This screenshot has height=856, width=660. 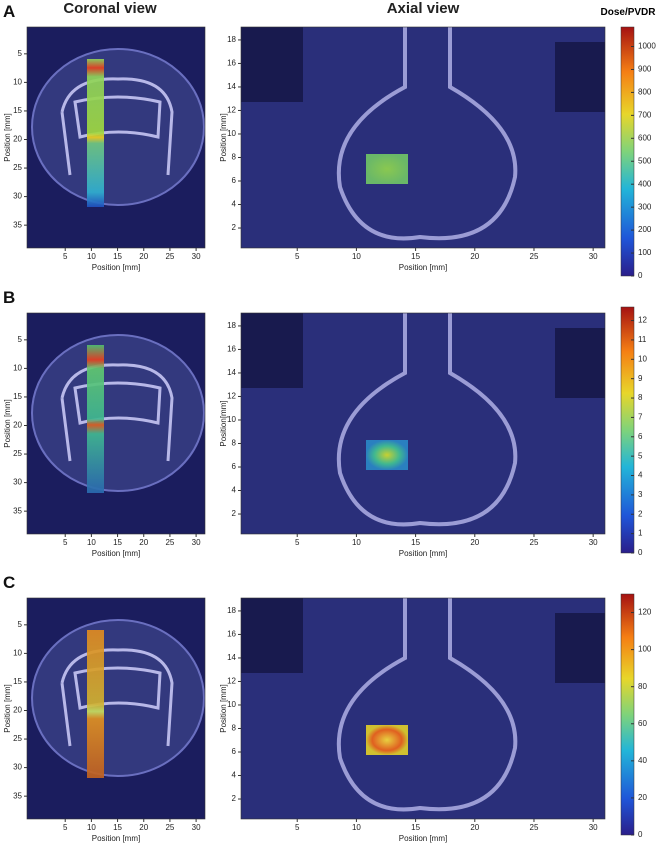 I want to click on panel-label: A, so click(x=9, y=11).